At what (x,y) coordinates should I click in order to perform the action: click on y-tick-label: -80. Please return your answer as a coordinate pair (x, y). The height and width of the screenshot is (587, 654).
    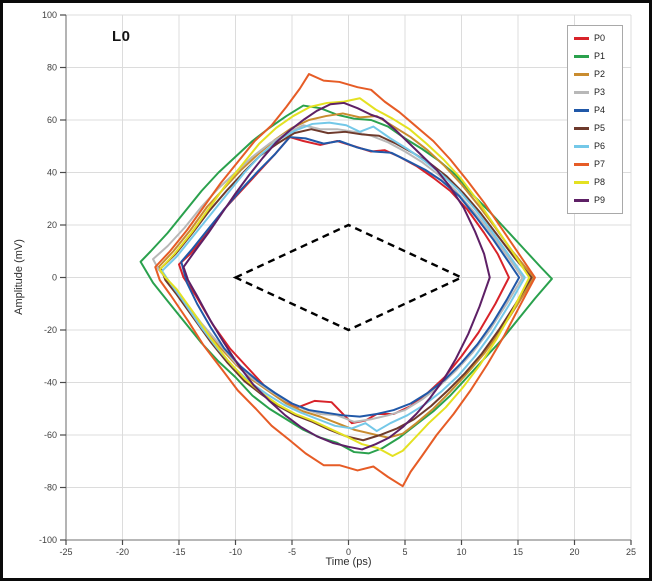
    Looking at the image, I should click on (50, 488).